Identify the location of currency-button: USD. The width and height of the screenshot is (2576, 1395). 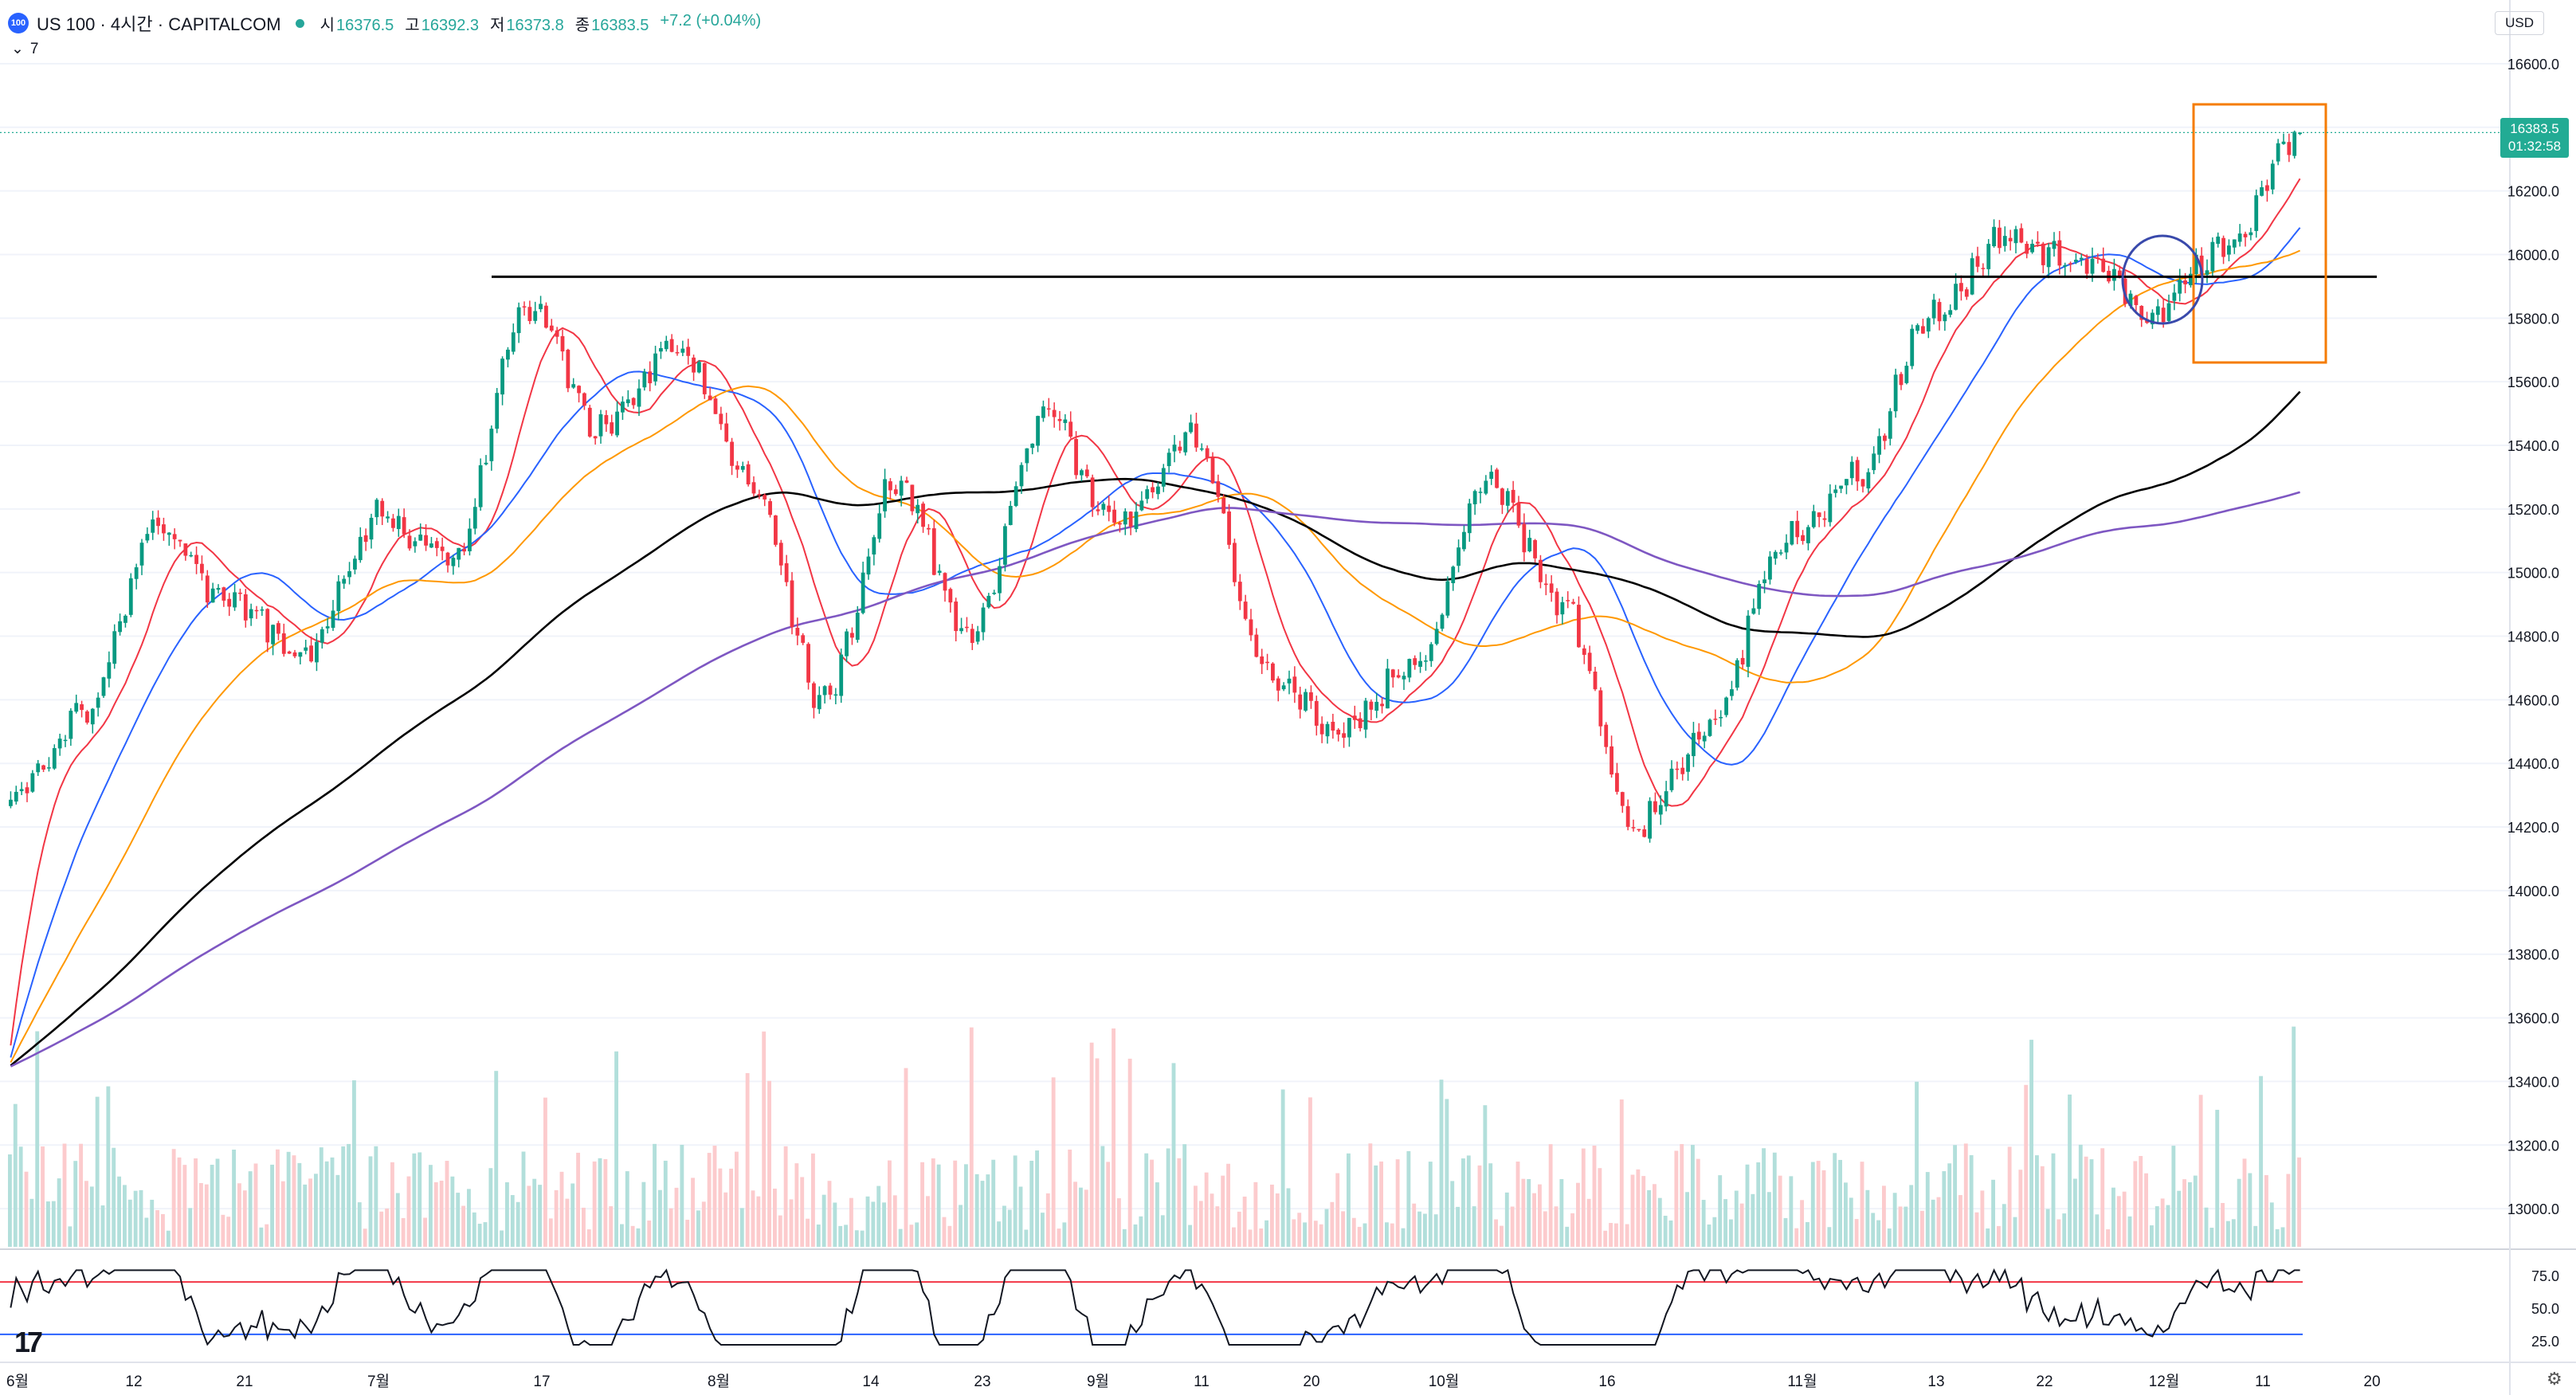
(2519, 23).